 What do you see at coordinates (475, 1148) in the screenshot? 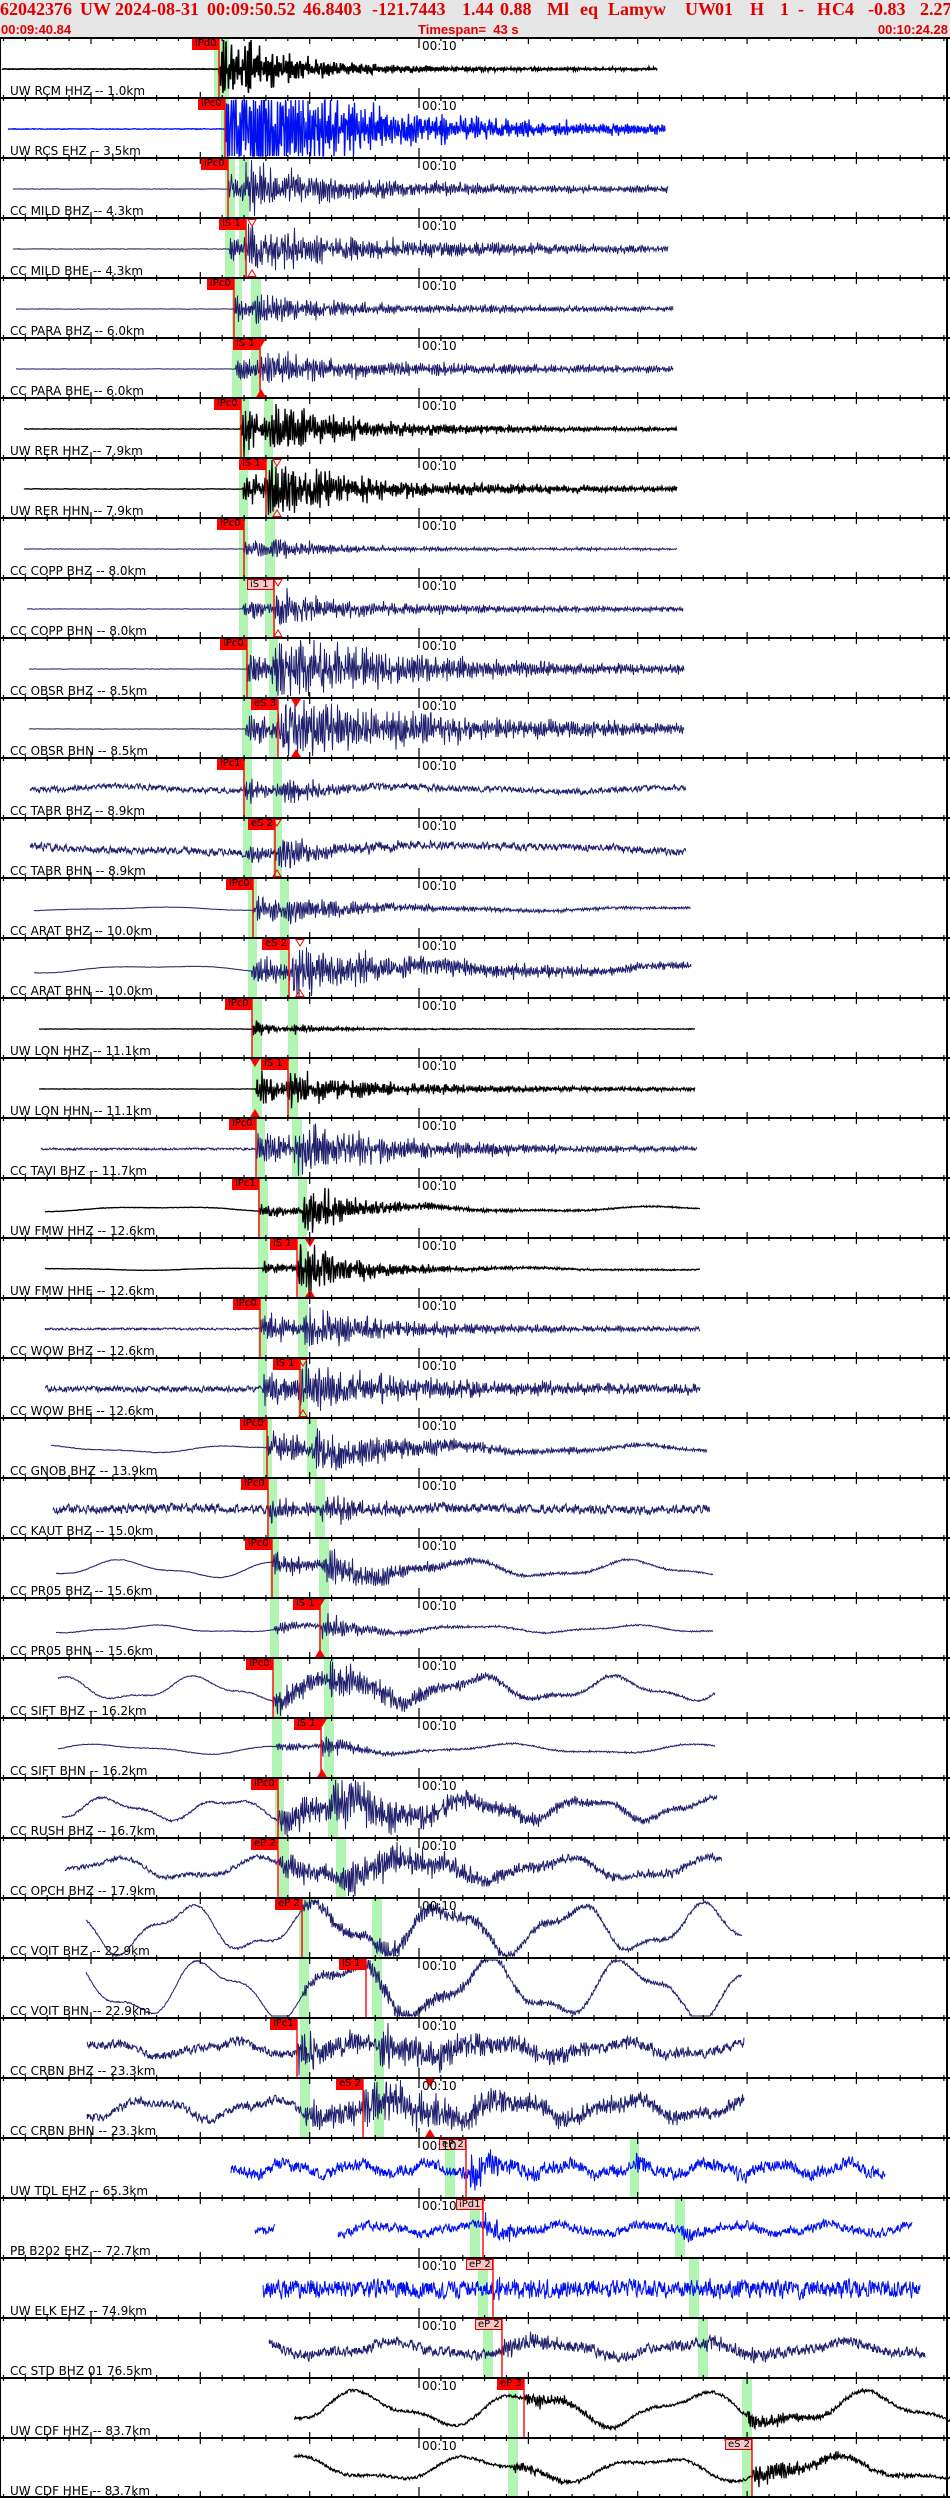
I see `waveform-panel-cc-tavi-bhz: iPc0 00:10 CC TAVI BHZ -- 11.7km` at bounding box center [475, 1148].